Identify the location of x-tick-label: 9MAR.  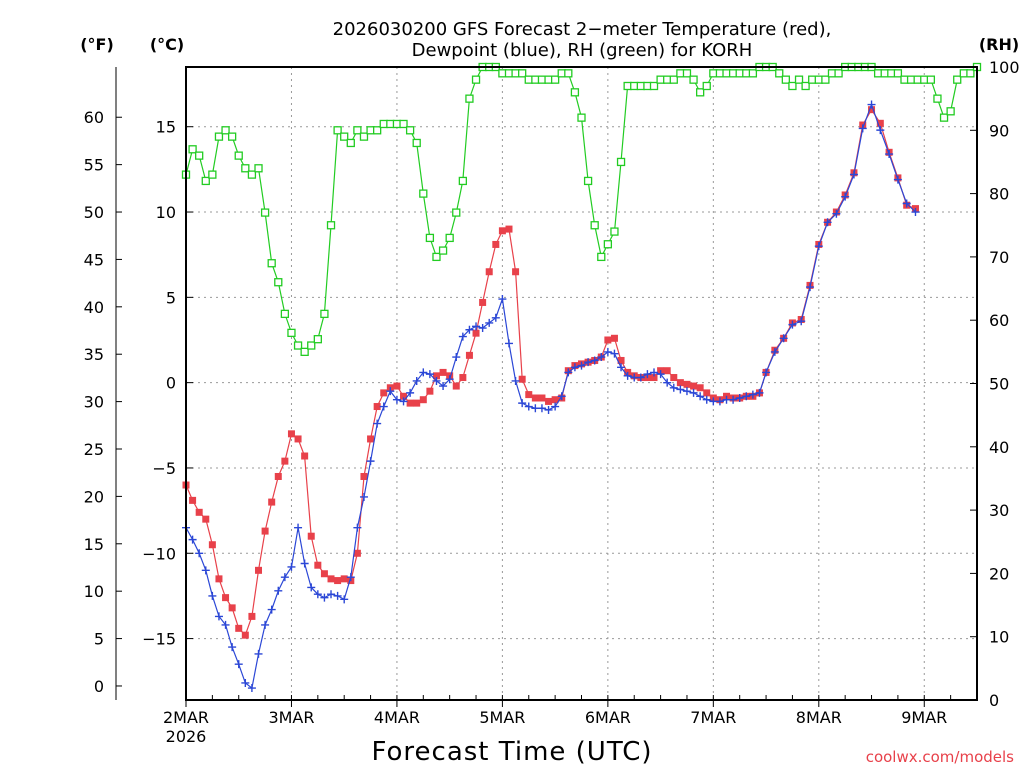
(924, 717).